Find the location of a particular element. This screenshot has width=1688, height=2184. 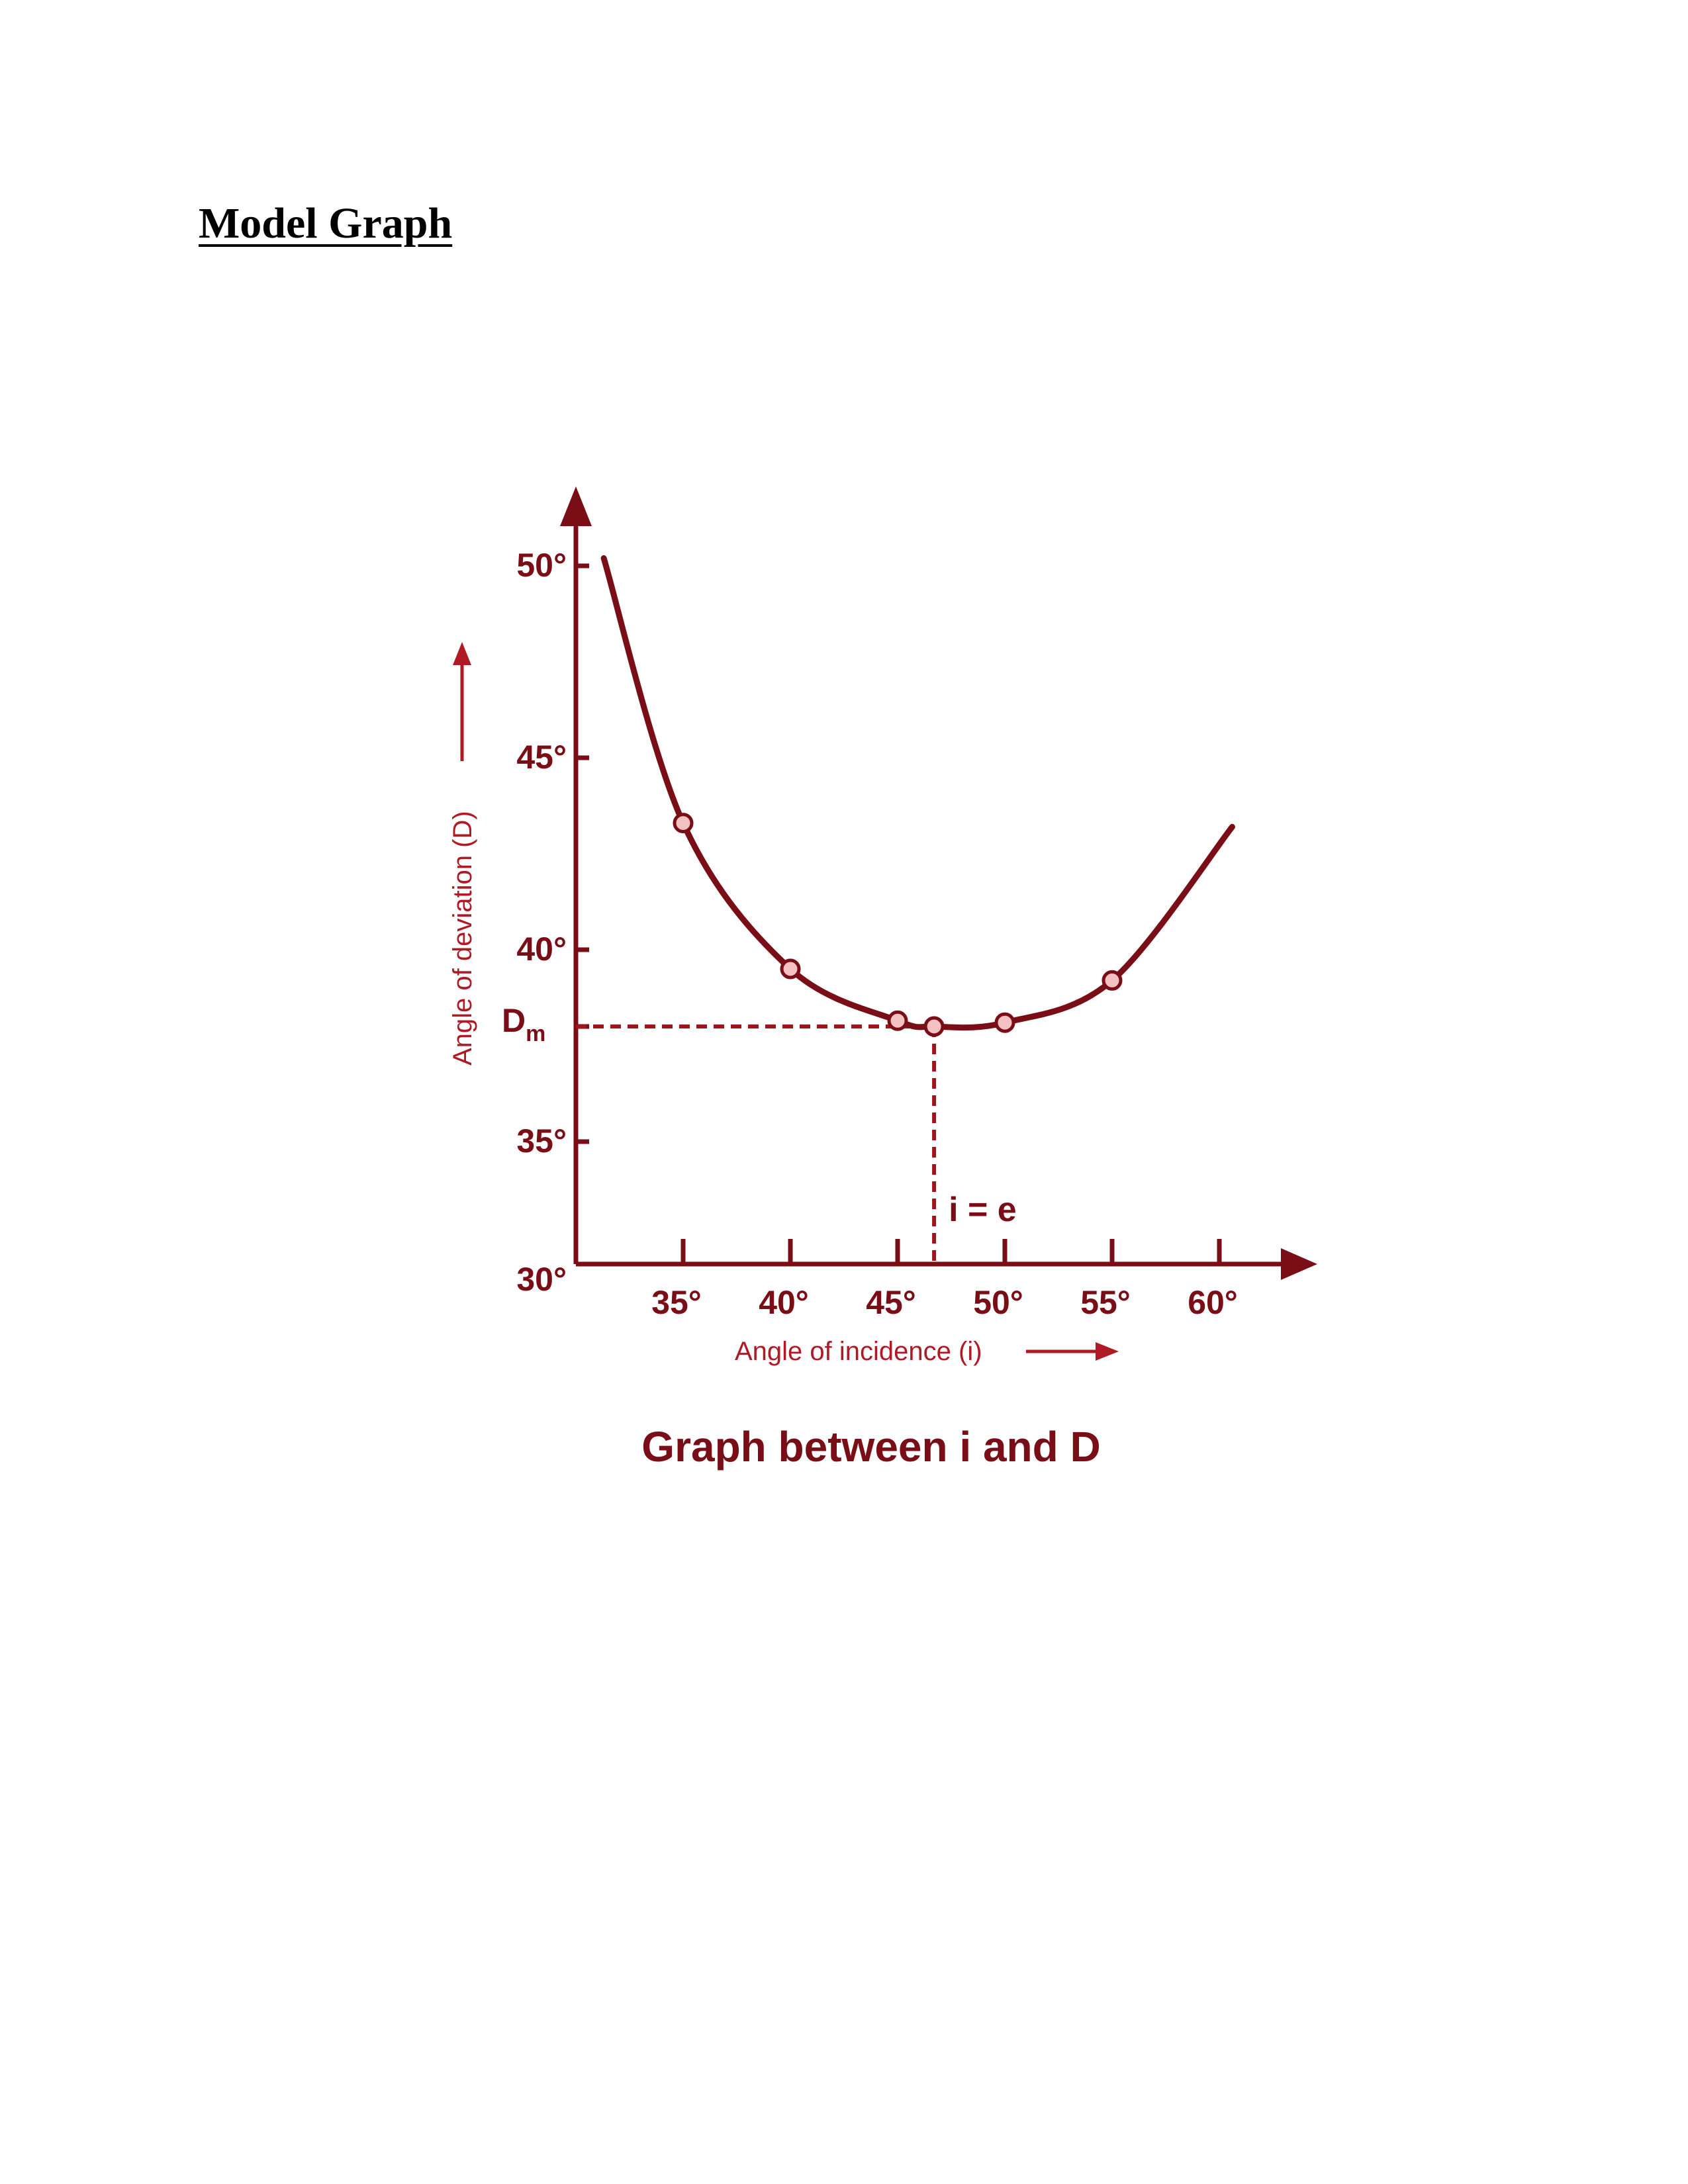

y-axis-title-arrowhead is located at coordinates (462, 653).